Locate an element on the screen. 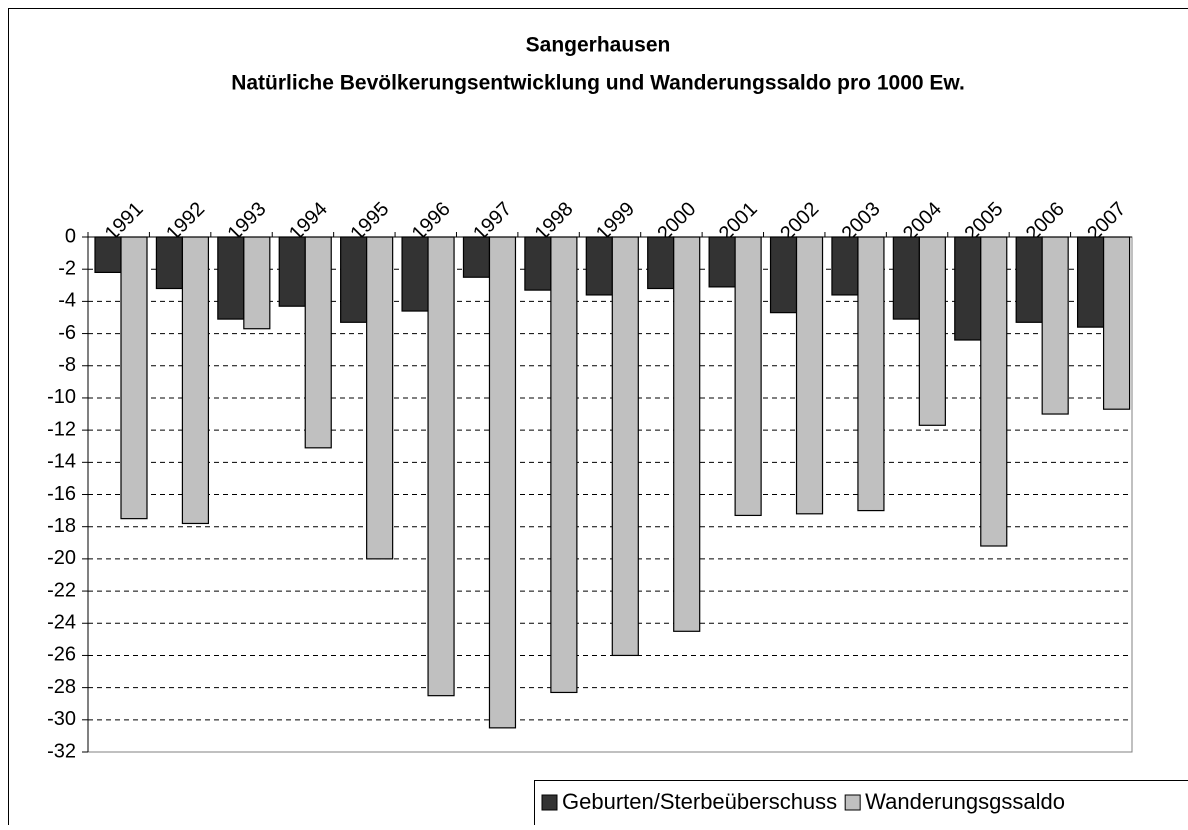  y-tick-label: -8 is located at coordinates (67, 365).